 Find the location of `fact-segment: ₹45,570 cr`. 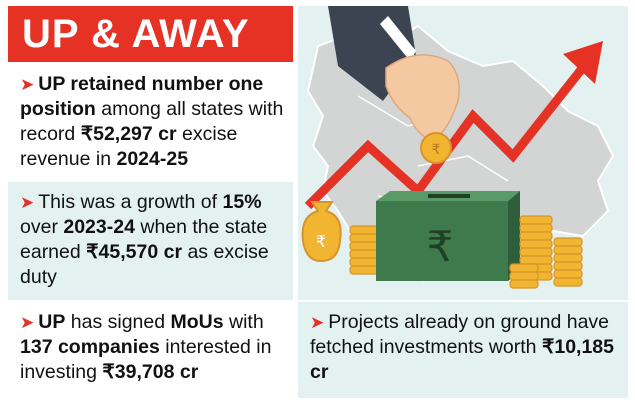

fact-segment: ₹45,570 cr is located at coordinates (134, 252).